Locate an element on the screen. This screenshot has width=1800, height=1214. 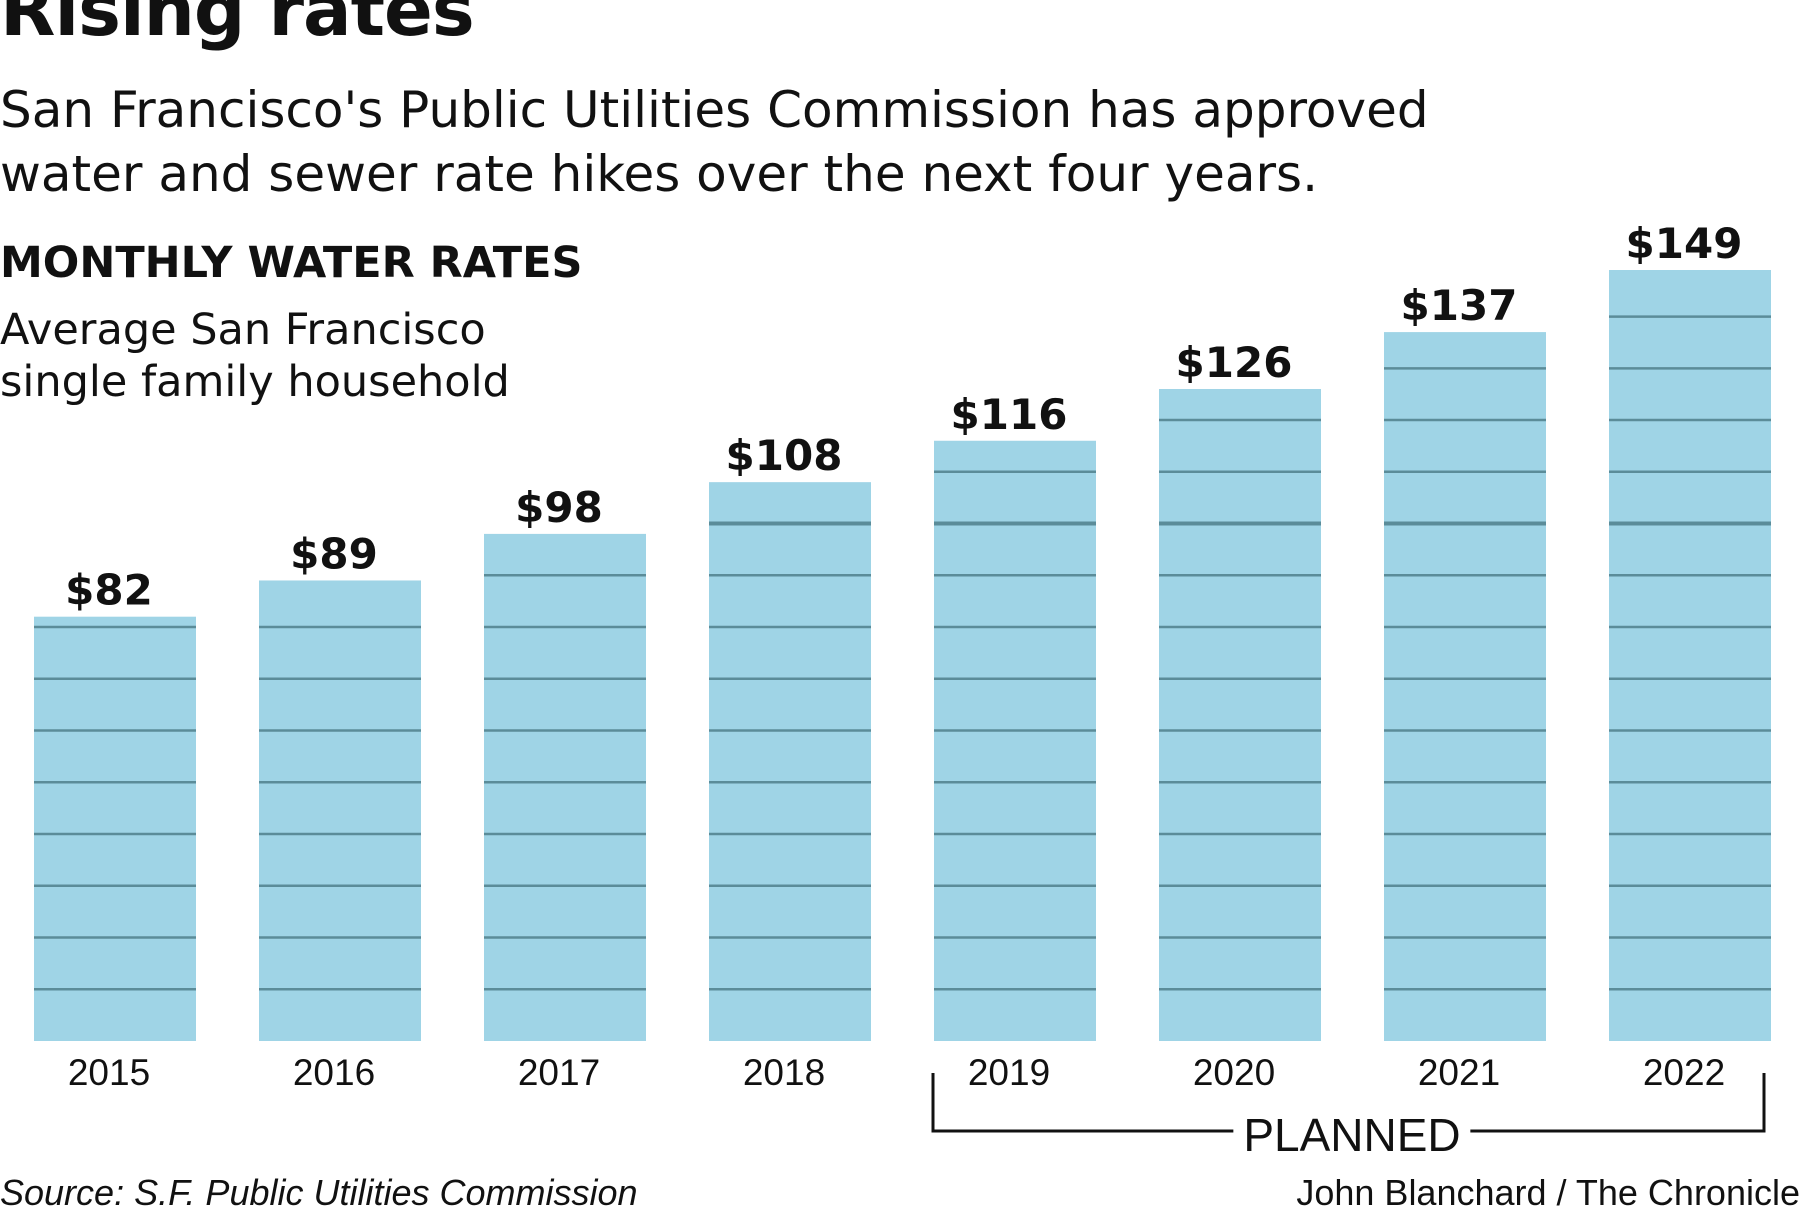
x-tick-label-2018: 2018 is located at coordinates (784, 1072).